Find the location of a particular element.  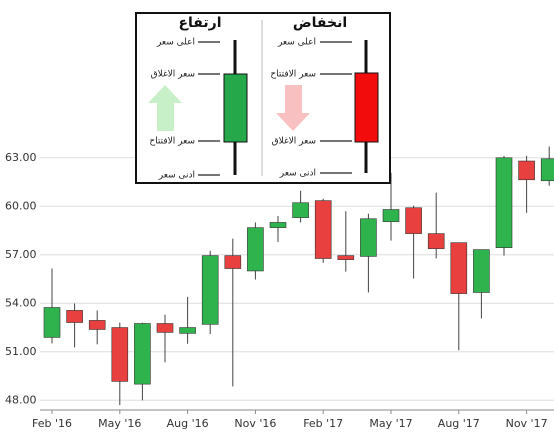

x-tick-label: Nov '16 is located at coordinates (255, 423).